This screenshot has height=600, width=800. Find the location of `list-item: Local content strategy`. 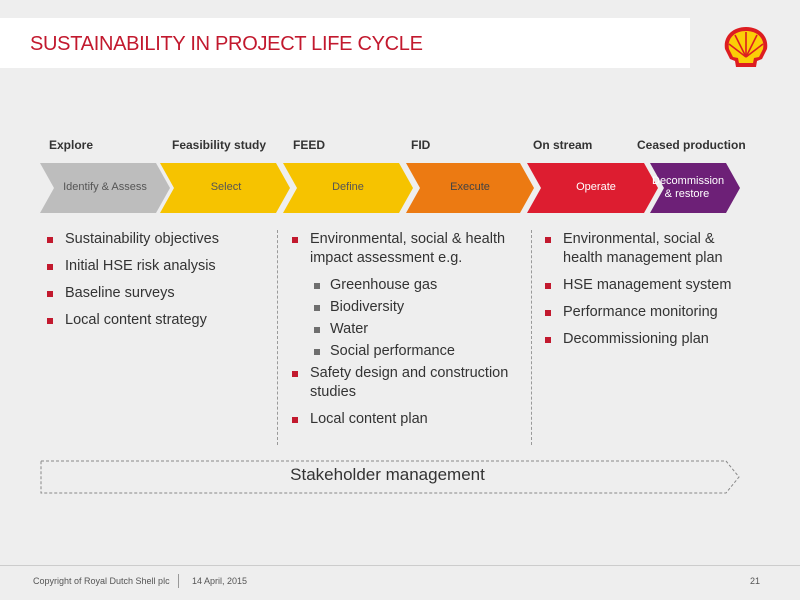

list-item: Local content strategy is located at coordinates (157, 320).